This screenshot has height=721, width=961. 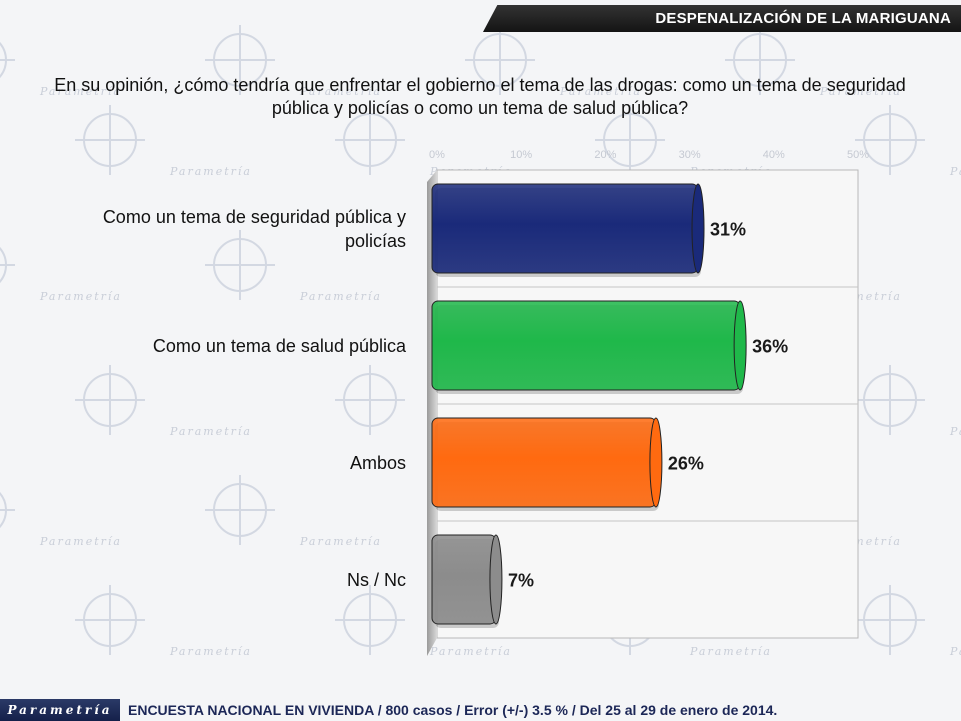 I want to click on category-label: Ns / Nc, so click(x=376, y=579).